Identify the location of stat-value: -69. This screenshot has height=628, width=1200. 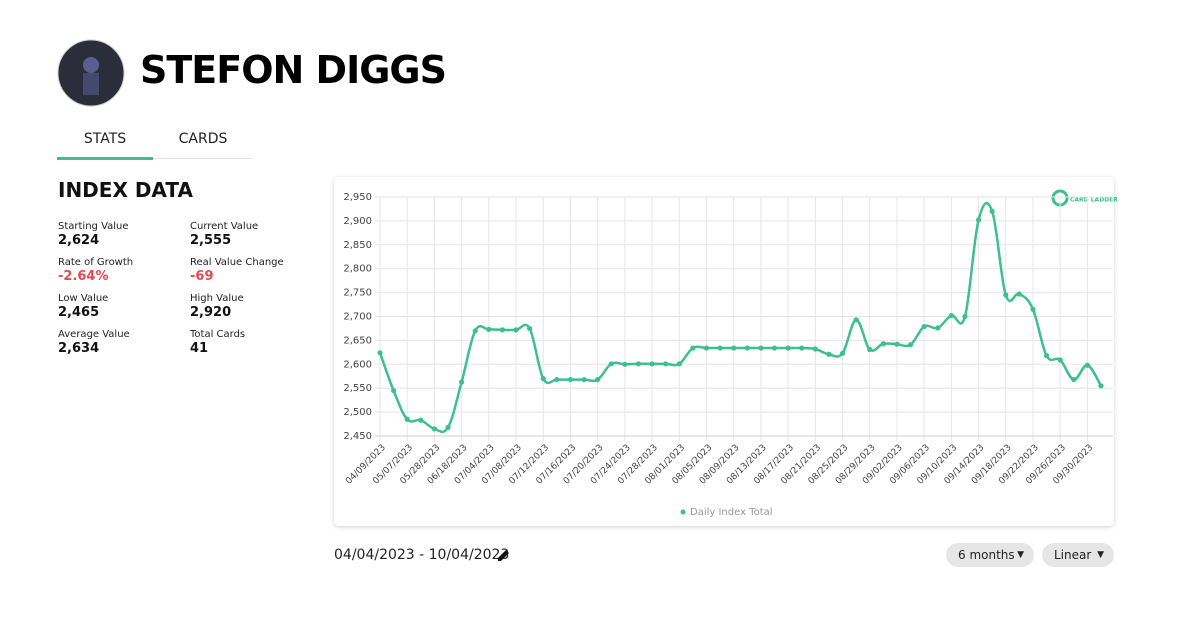
(202, 276).